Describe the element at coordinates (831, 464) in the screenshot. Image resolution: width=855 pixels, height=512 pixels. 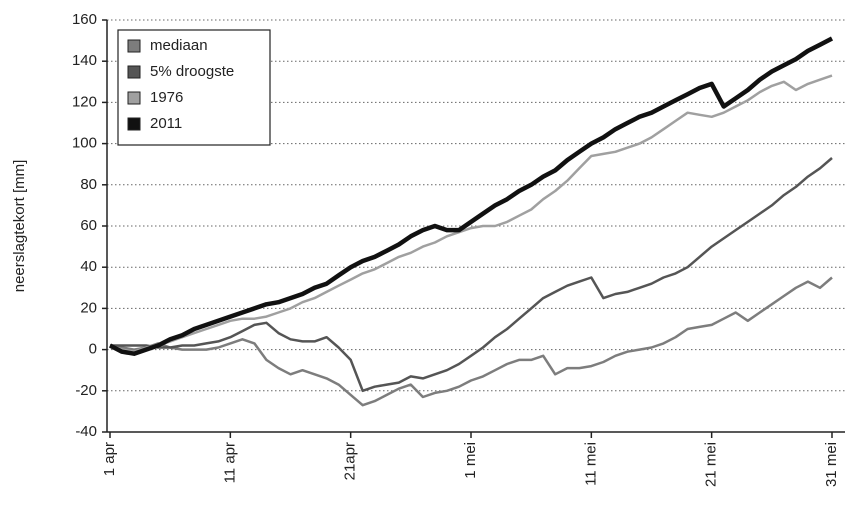
I see `x-tick-label: 31 mei` at that location.